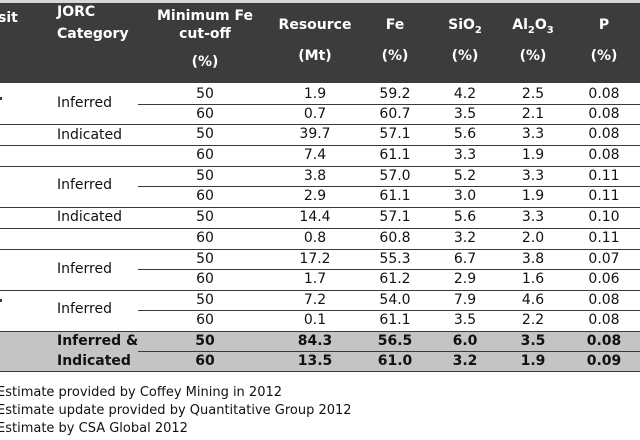 The image size is (640, 440). I want to click on footnote: Estimate by CSA Global 2012, so click(94, 428).